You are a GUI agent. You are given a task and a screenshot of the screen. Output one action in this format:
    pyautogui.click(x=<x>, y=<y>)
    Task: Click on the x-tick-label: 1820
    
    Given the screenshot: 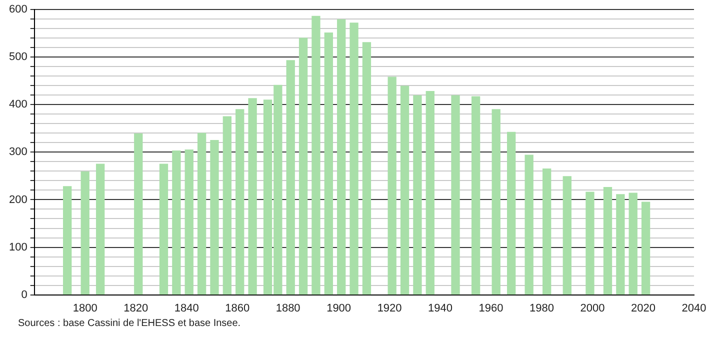 What is the action you would take?
    pyautogui.click(x=136, y=308)
    